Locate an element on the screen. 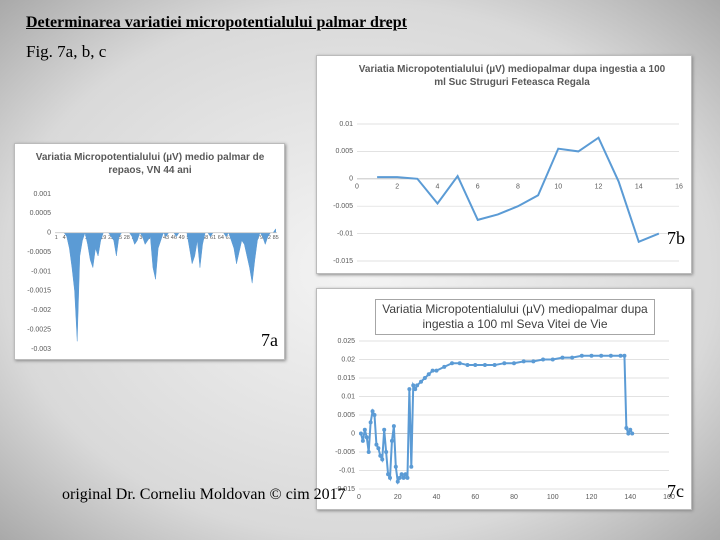 Image resolution: width=720 pixels, height=540 pixels. y-tick-label: 0.005 is located at coordinates (344, 151).